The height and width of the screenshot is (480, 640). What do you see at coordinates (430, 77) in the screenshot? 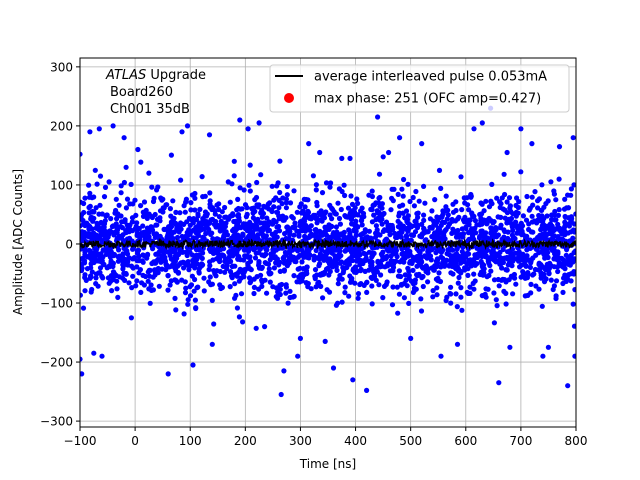
I see `legend-label-average-pulse: average interleaved pulse 0.053mA` at bounding box center [430, 77].